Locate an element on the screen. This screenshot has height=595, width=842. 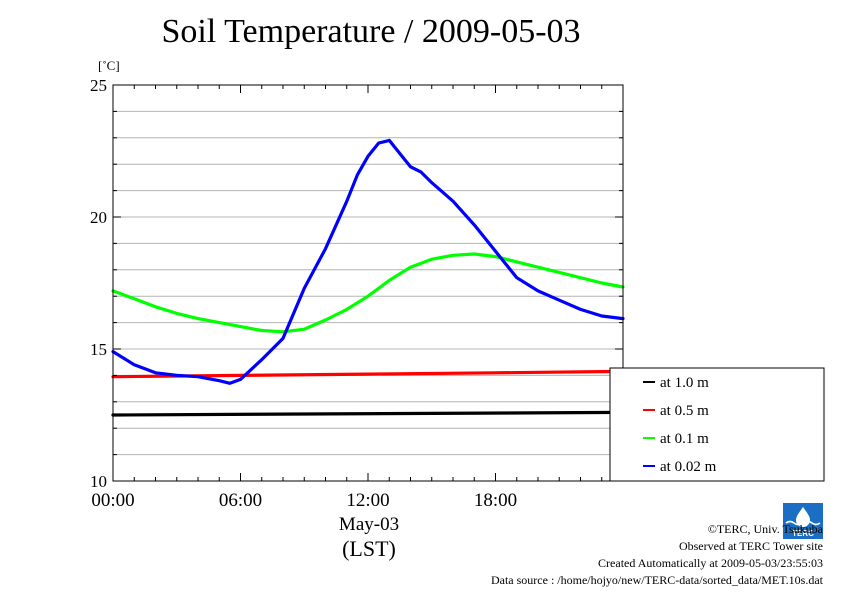
logo-text: TERC is located at coordinates (803, 533).